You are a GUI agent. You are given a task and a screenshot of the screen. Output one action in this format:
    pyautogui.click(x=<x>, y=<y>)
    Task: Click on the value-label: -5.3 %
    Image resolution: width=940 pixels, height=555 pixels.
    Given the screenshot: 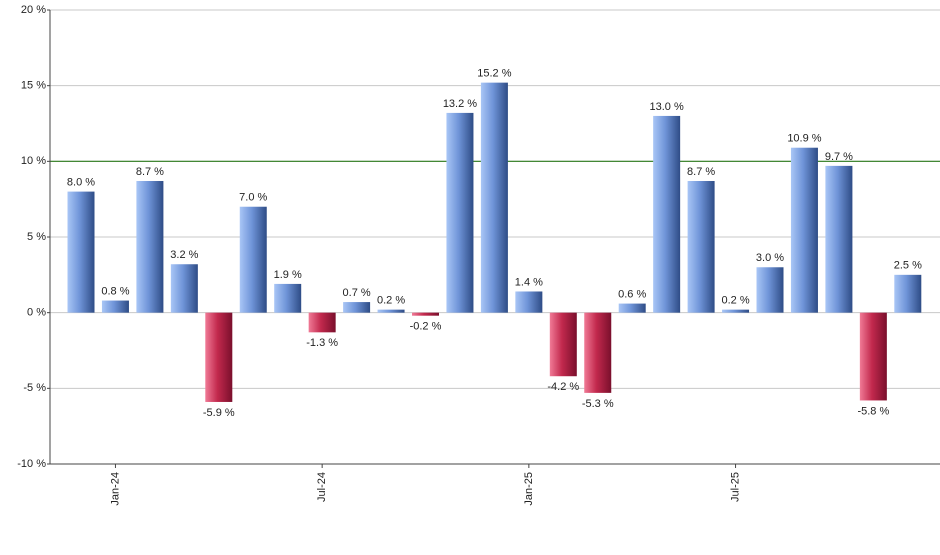 What is the action you would take?
    pyautogui.click(x=598, y=404)
    